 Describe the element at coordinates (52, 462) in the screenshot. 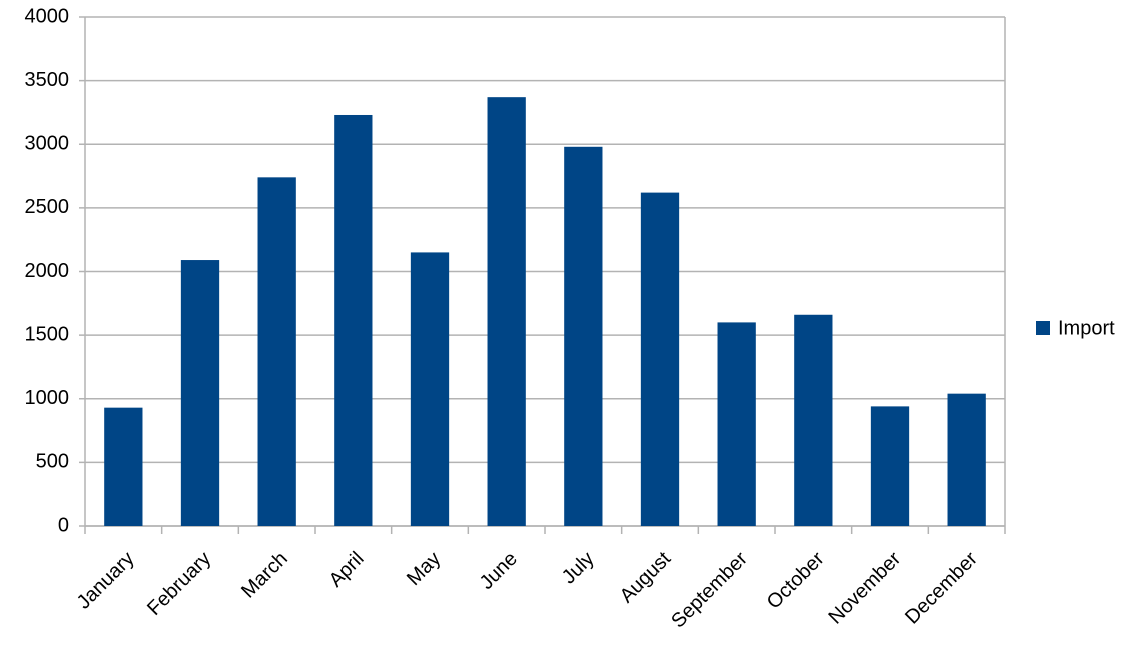

I see `y-tick-label: 500` at that location.